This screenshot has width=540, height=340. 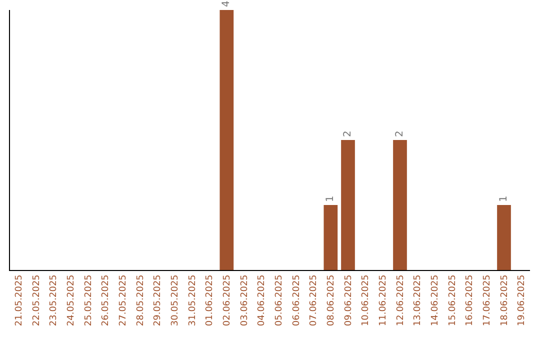 What do you see at coordinates (297, 300) in the screenshot?
I see `x-tick-label: 06.06.2025` at bounding box center [297, 300].